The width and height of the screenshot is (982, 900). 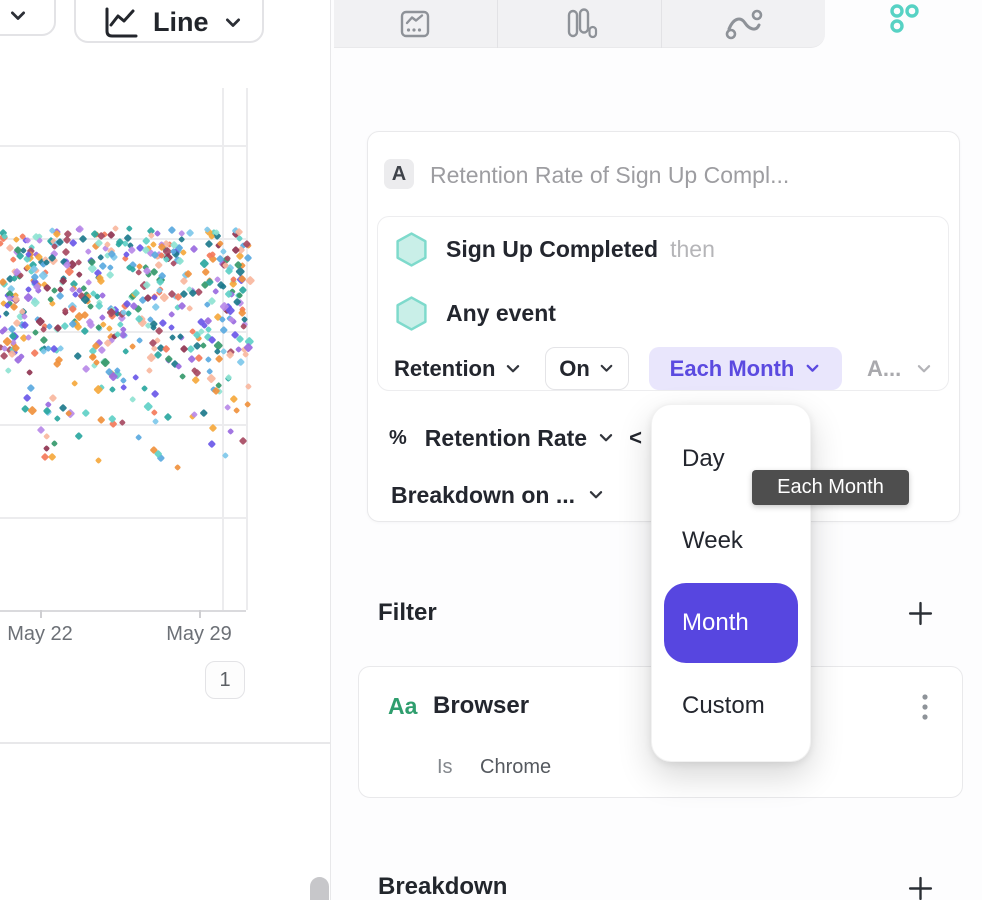 What do you see at coordinates (28, 18) in the screenshot?
I see `collapsed-dropdown-button` at bounding box center [28, 18].